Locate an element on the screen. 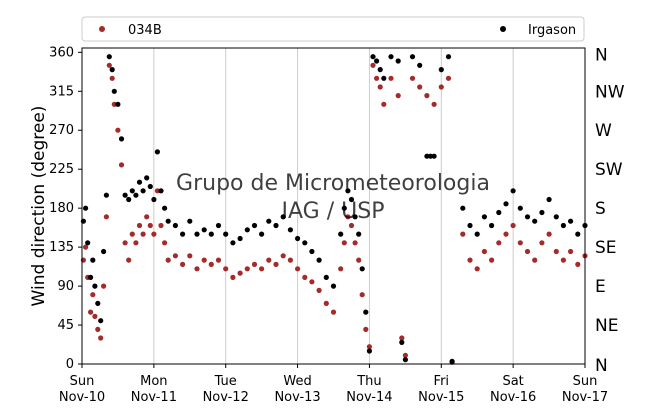  y-tick-label: 90 is located at coordinates (65, 286).